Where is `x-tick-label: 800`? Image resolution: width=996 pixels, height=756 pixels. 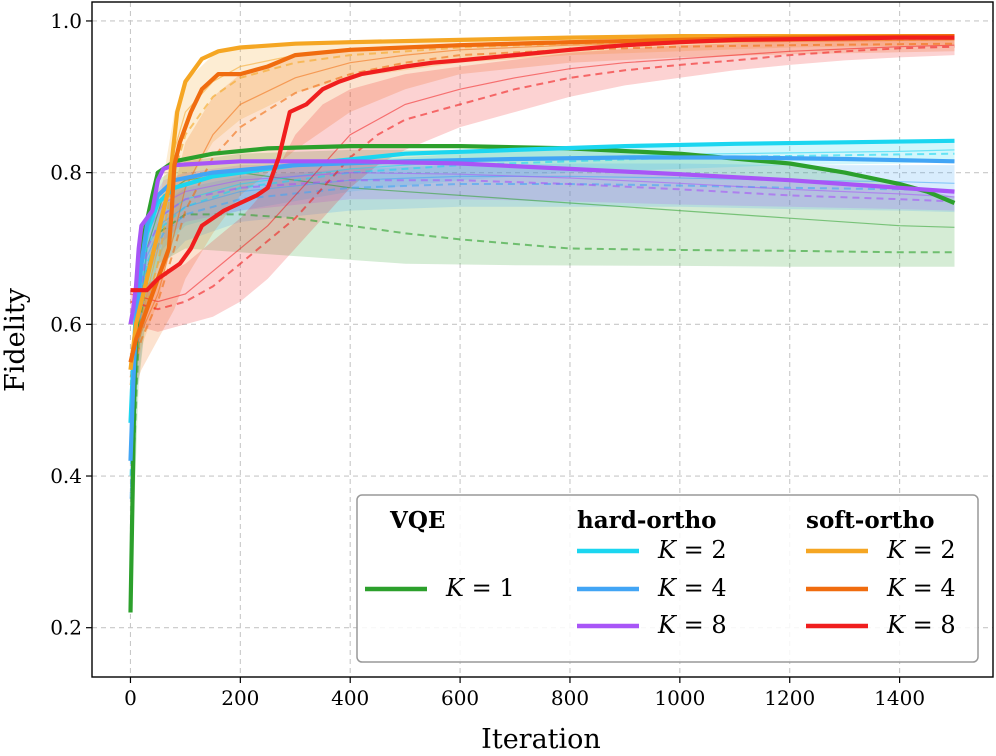 x-tick-label: 800 is located at coordinates (570, 698).